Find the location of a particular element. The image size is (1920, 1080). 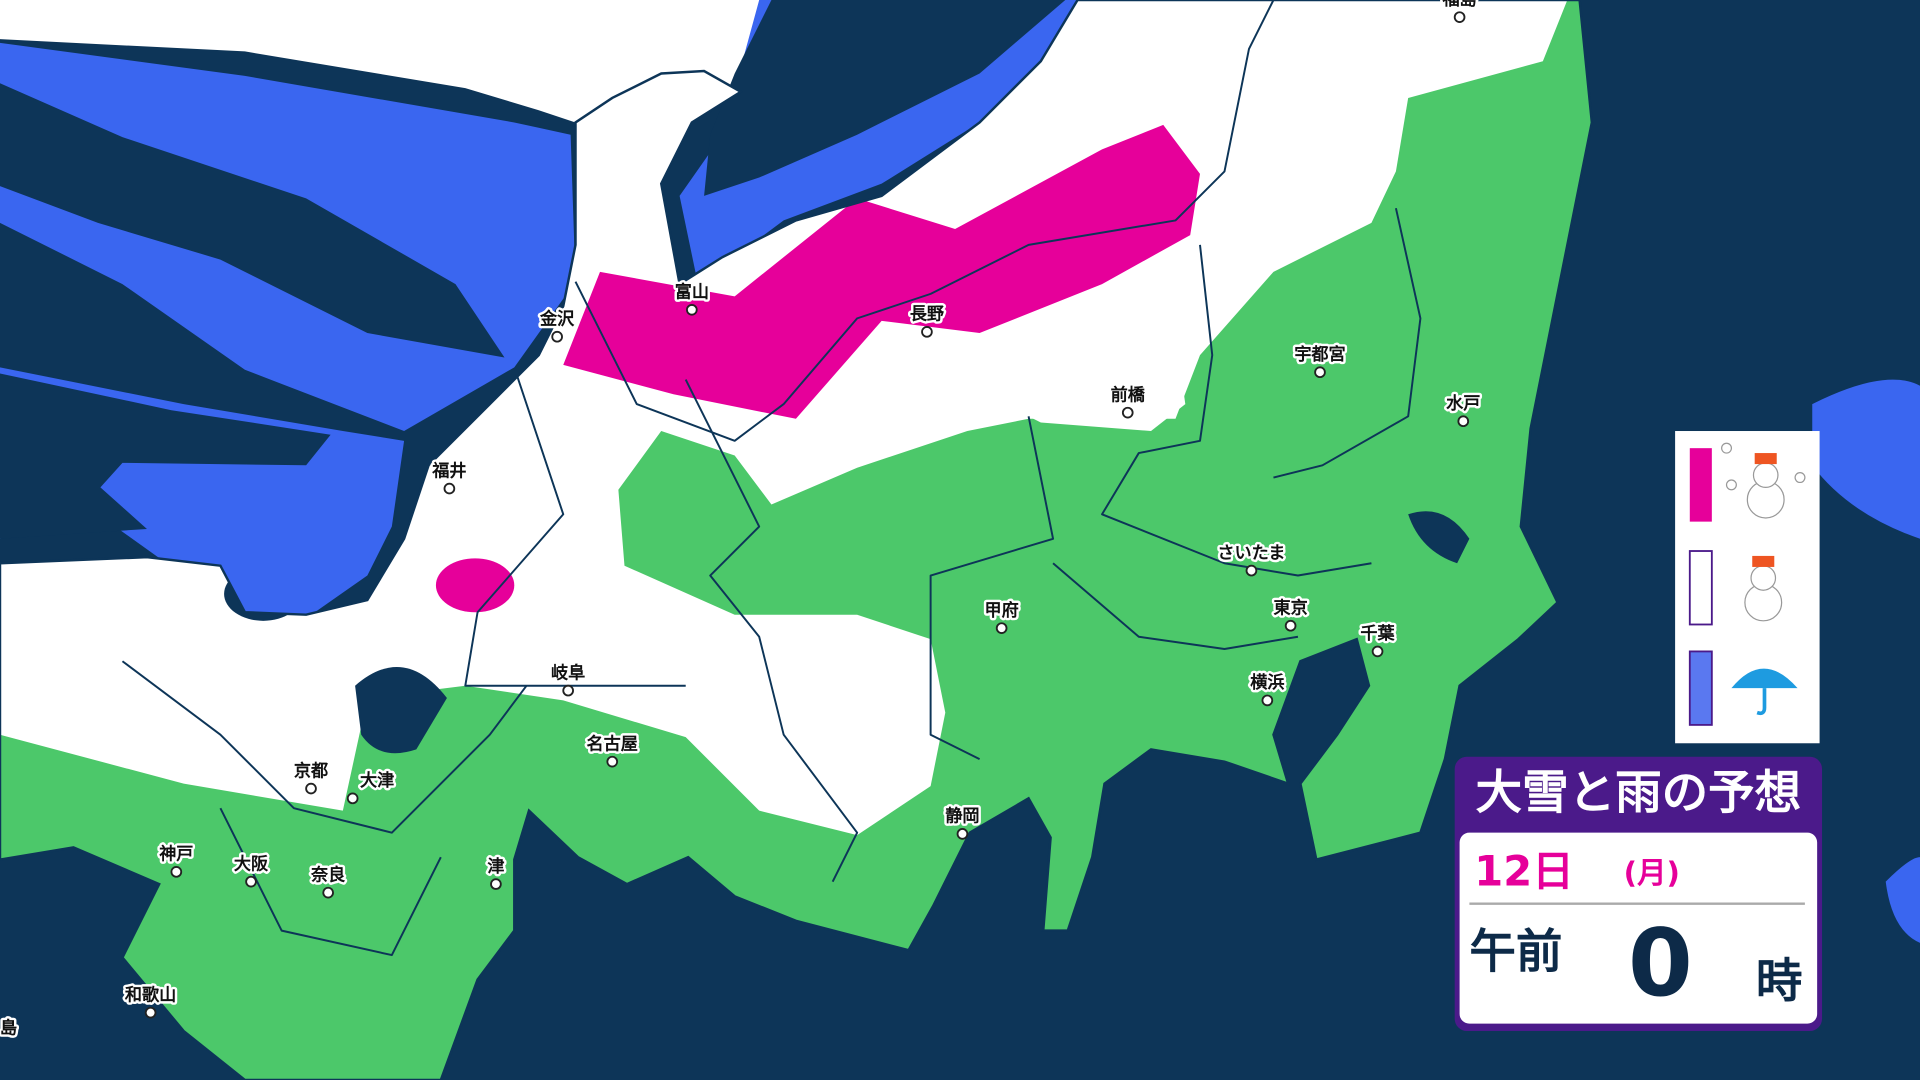

city-label: 津 is located at coordinates (495, 866).